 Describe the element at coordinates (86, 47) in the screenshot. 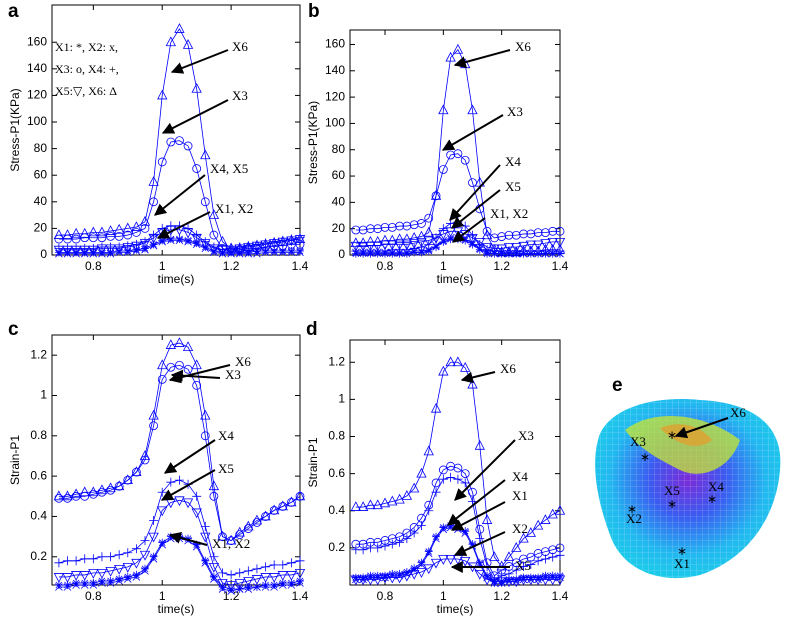

I see `note: X1: *, X2: x,` at that location.